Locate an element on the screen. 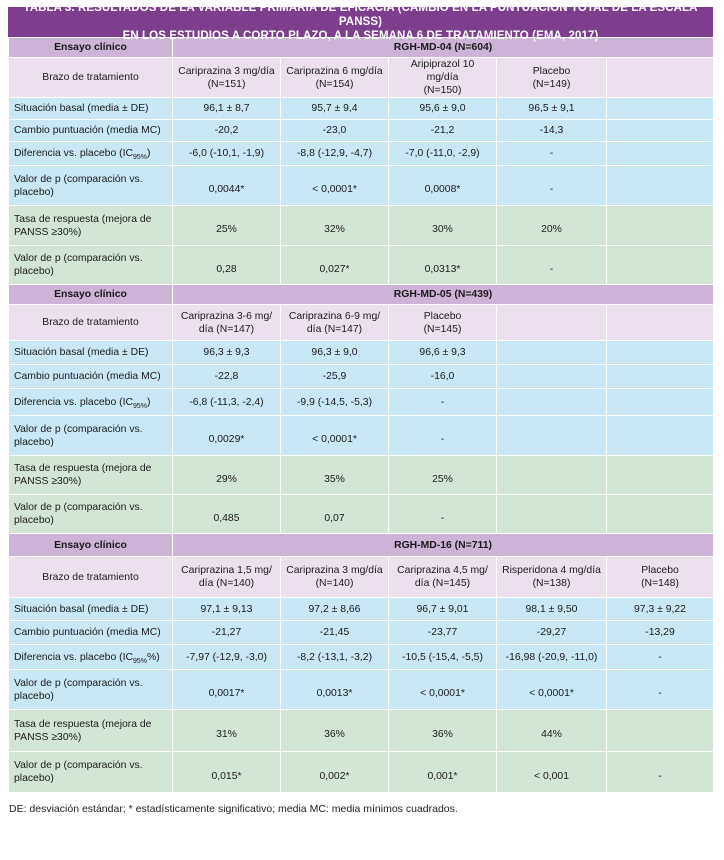 The image size is (724, 860). basal-value: 96,6 ± 9,3 is located at coordinates (442, 352).